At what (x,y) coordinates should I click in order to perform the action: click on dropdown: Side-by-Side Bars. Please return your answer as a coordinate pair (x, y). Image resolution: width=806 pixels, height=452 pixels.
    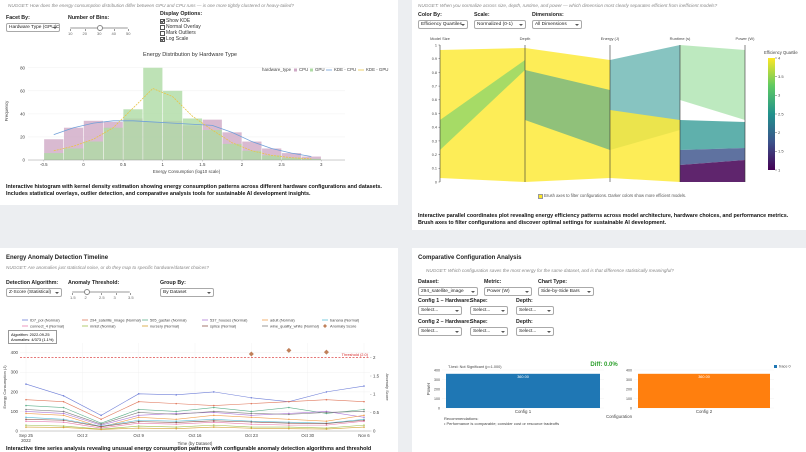
    Looking at the image, I should click on (566, 291).